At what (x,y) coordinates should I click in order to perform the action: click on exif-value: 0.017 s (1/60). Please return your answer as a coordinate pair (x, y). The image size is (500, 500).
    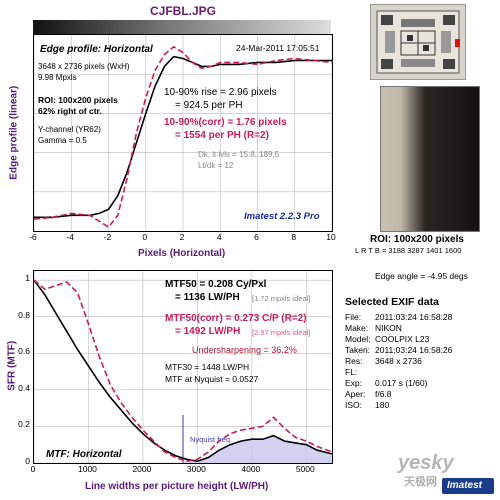
    Looking at the image, I should click on (401, 383).